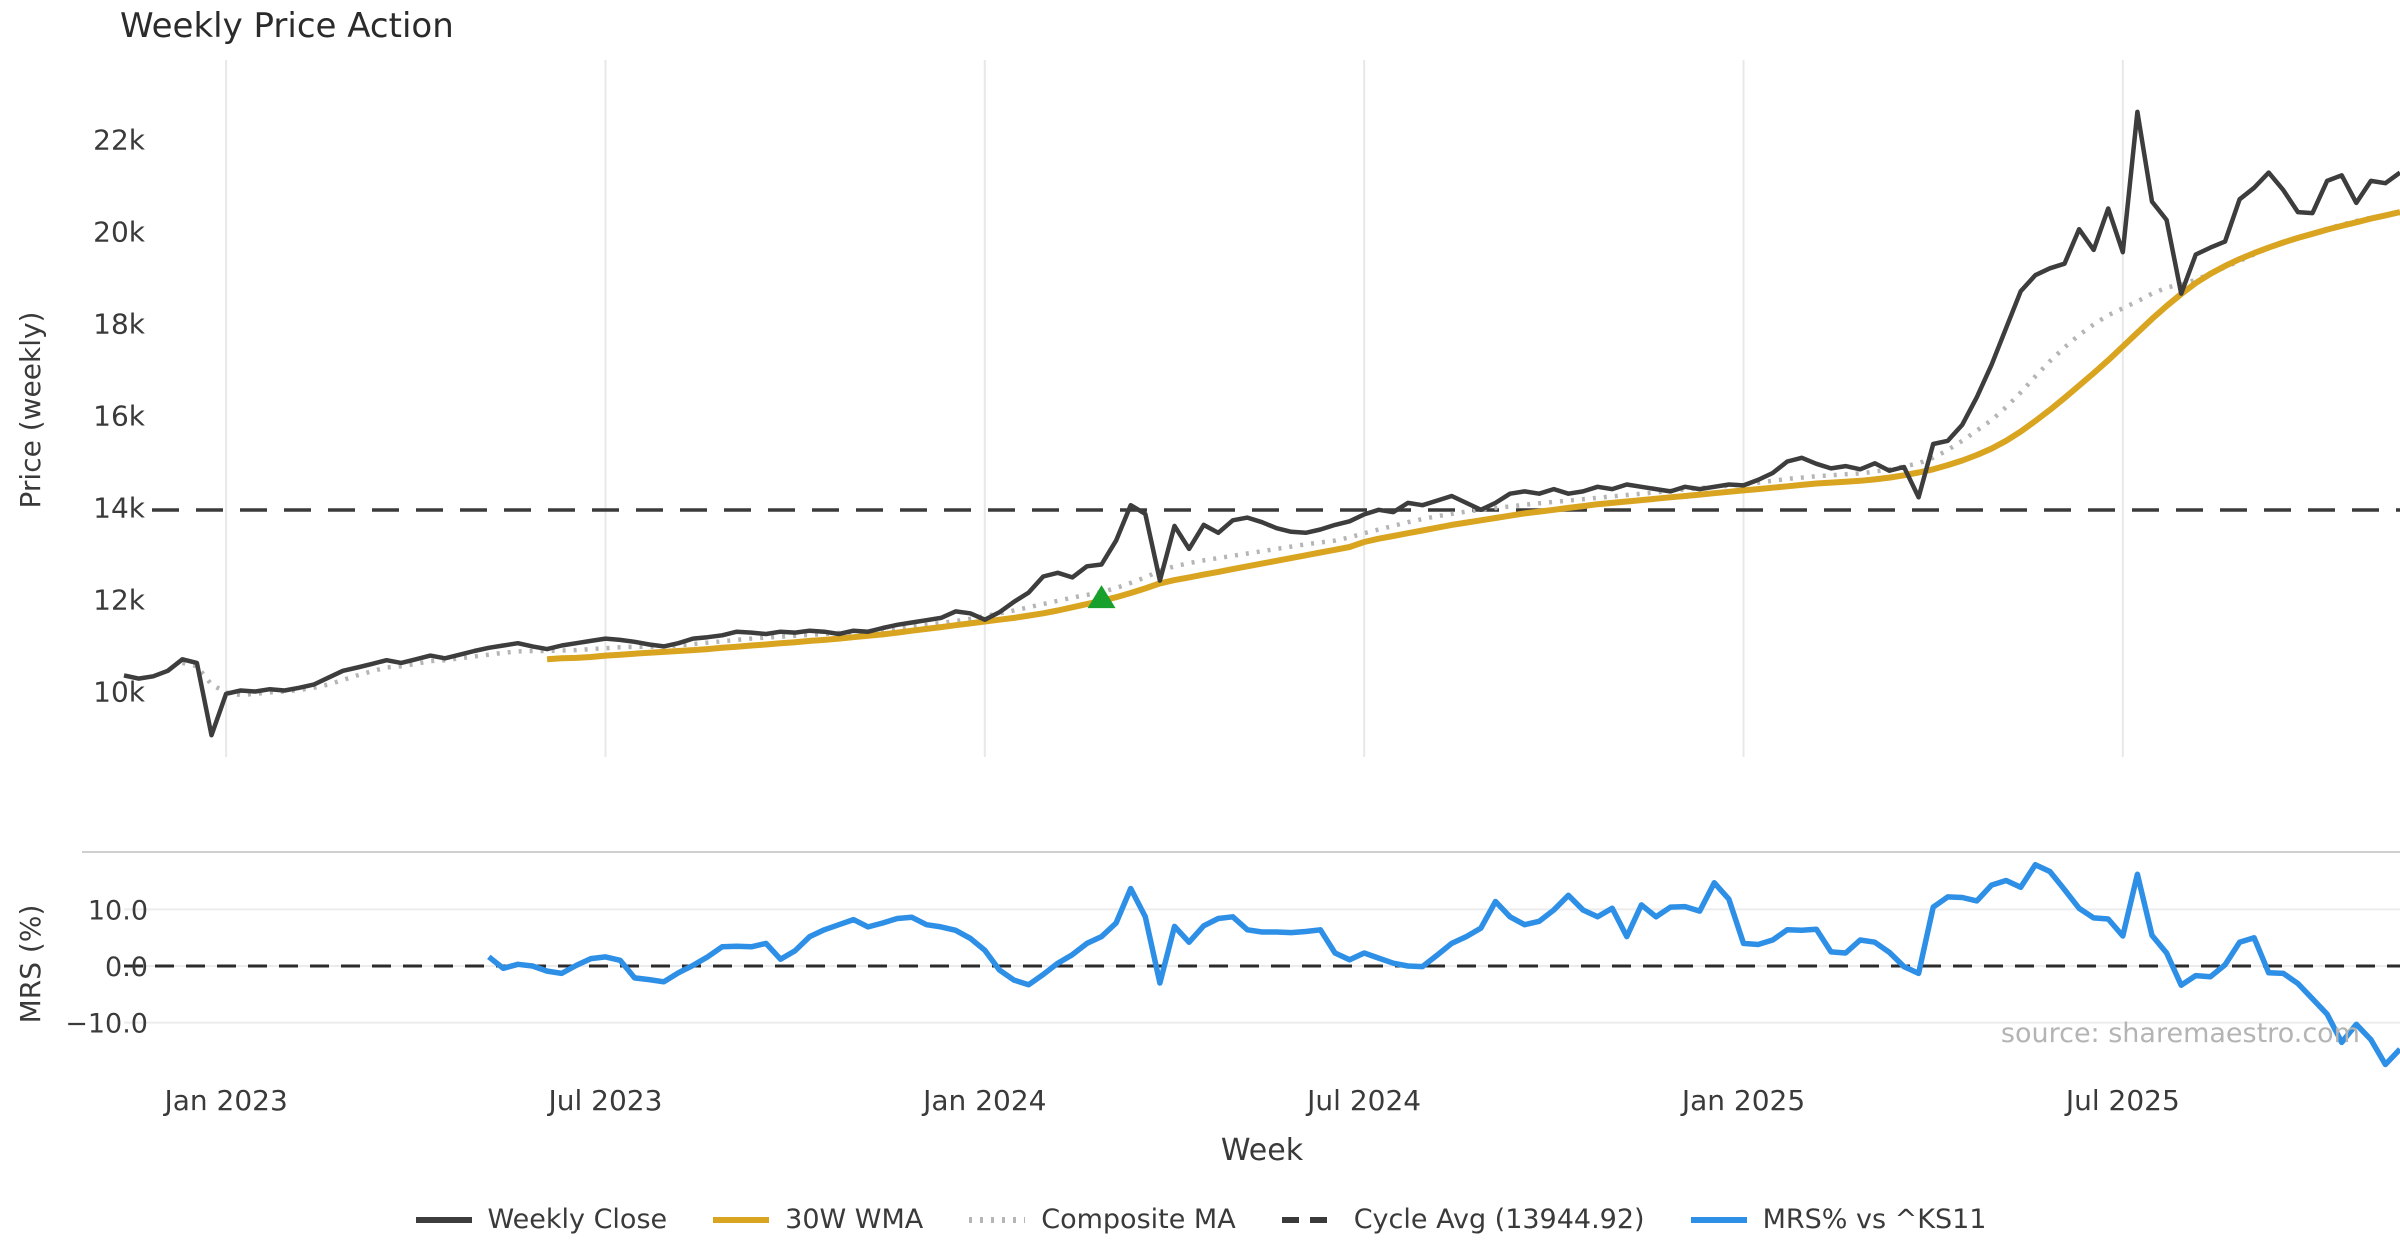  What do you see at coordinates (119, 691) in the screenshot?
I see `price-tick-label: 10k` at bounding box center [119, 691].